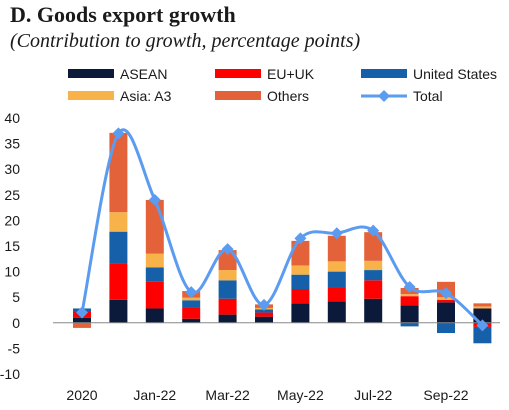 The width and height of the screenshot is (509, 410). What do you see at coordinates (291, 74) in the screenshot?
I see `legend-label-eu-uk: EU+UK` at bounding box center [291, 74].